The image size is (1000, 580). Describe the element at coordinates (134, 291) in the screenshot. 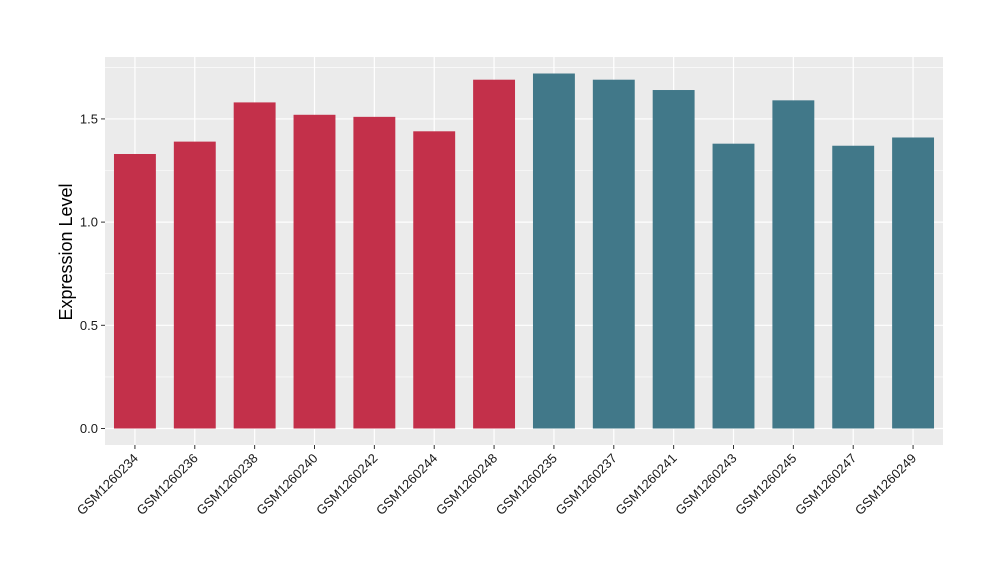

I see `bar-GSM1260234` at that location.